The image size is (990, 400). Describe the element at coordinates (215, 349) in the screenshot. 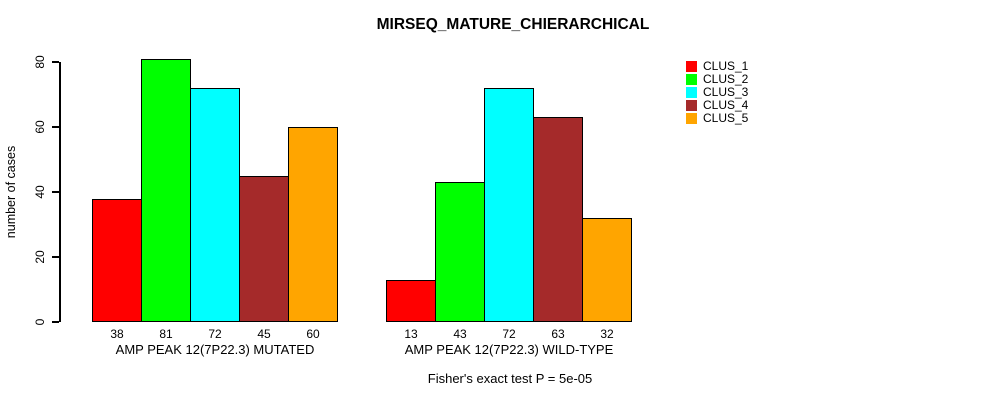

I see `group-label: AMP PEAK 12(7P22.3) MUTATED` at that location.